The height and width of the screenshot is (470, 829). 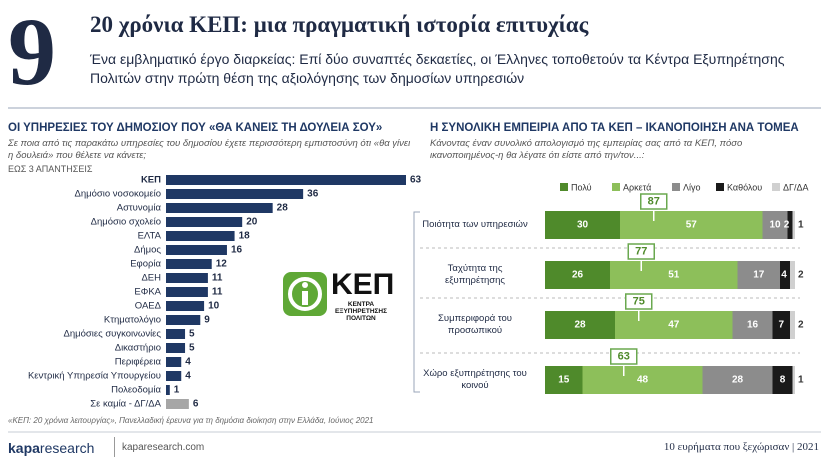 What do you see at coordinates (775, 225) in the screenshot?
I see `value-label: 10` at bounding box center [775, 225].